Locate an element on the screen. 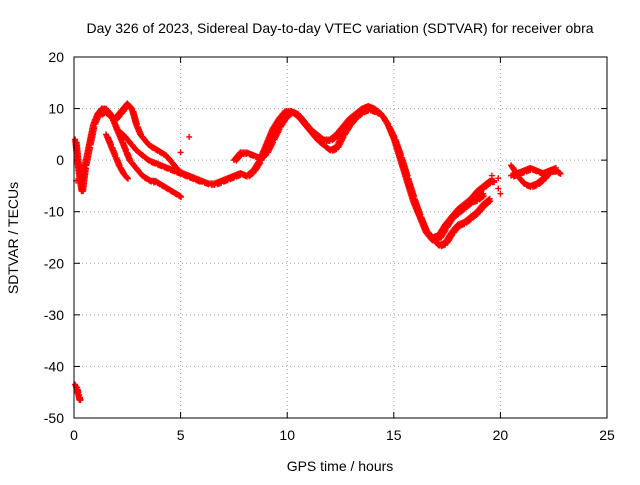 This screenshot has width=640, height=485. series-segment-d is located at coordinates (358, 172).